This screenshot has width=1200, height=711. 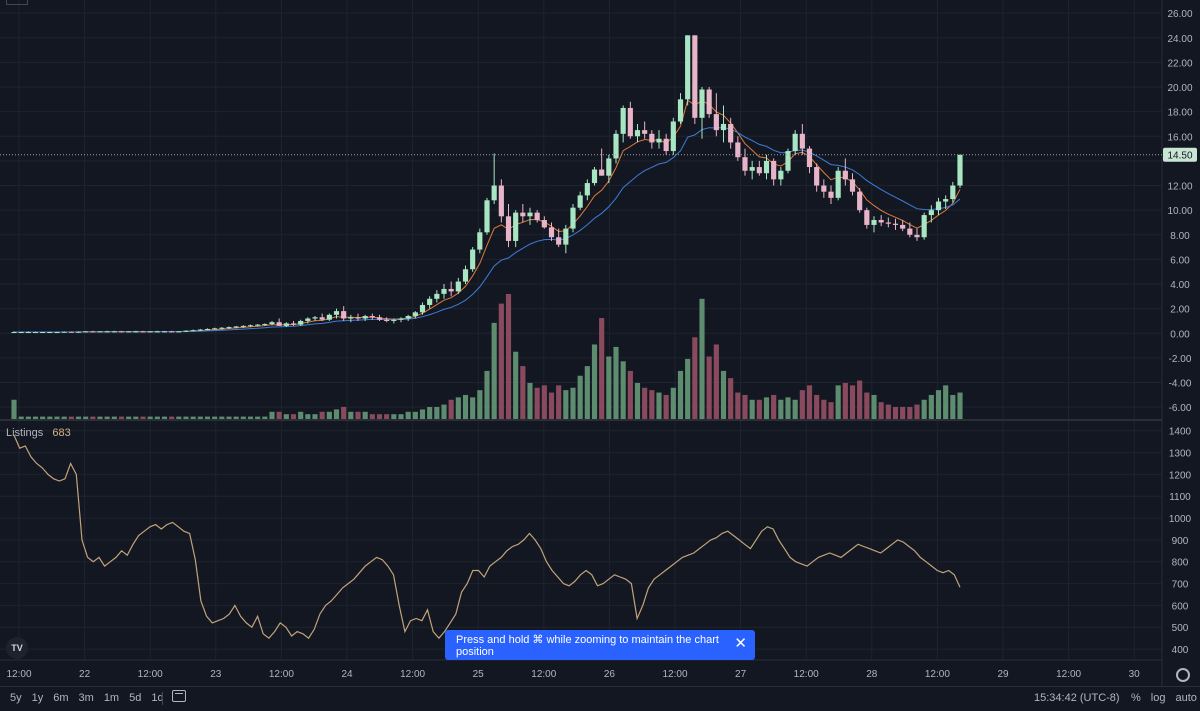 I want to click on price-tick-label: 12.00, so click(x=1179, y=187).